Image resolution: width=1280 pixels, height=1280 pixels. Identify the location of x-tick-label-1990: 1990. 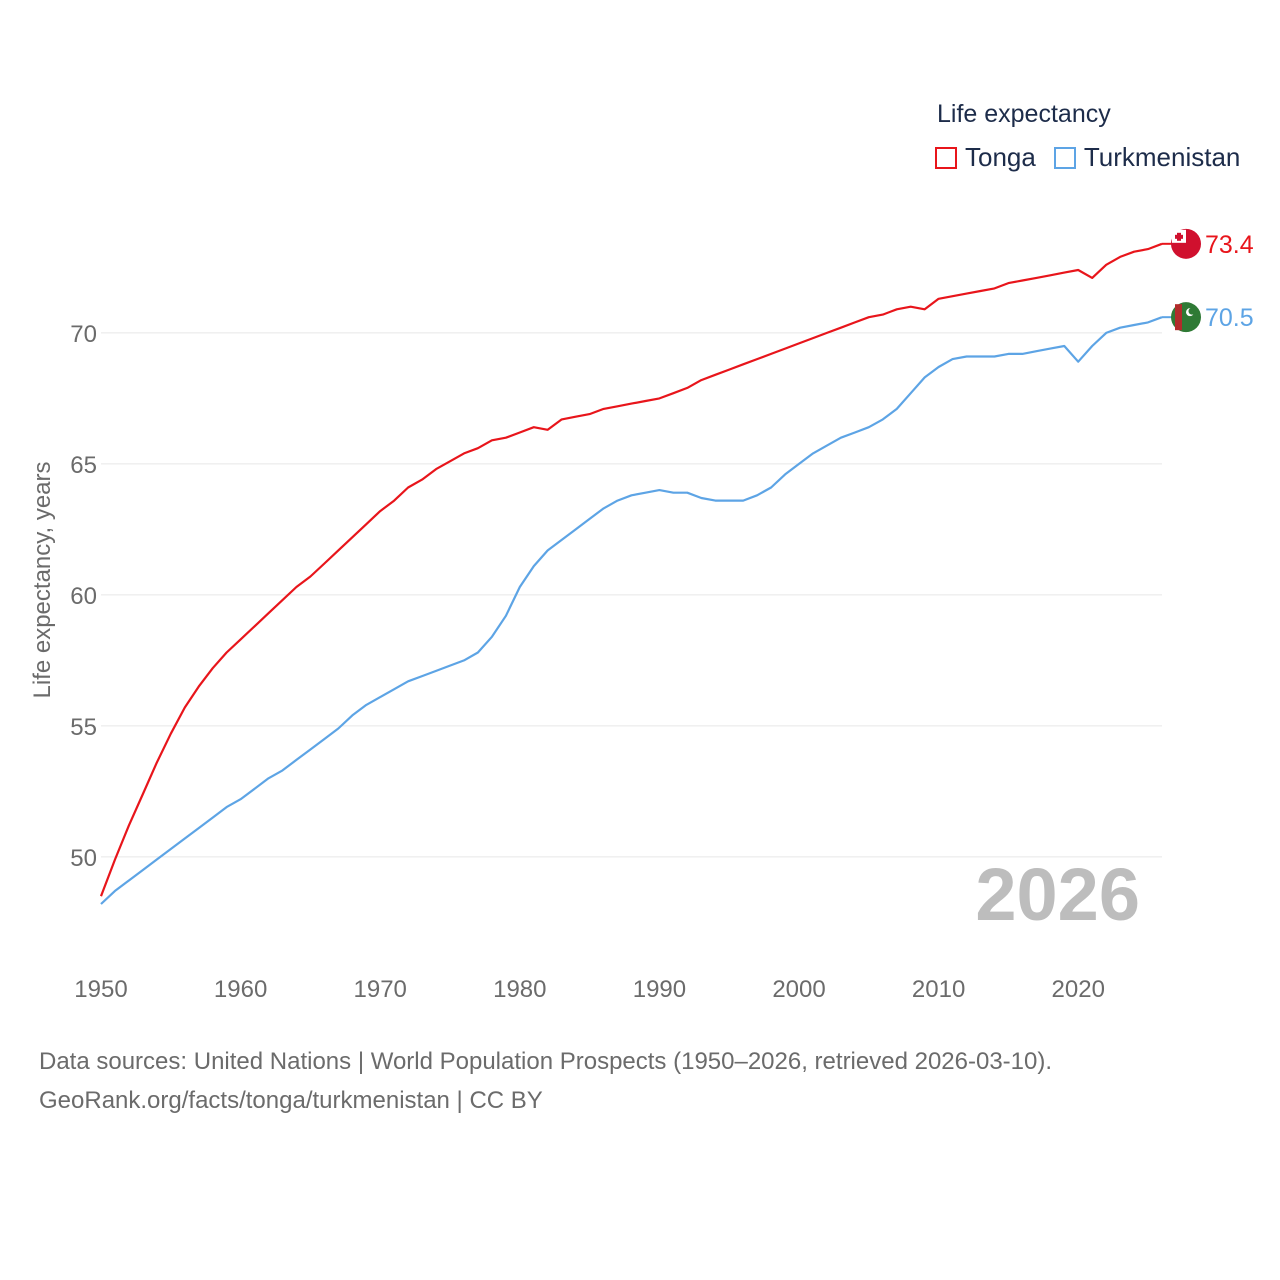
(659, 989).